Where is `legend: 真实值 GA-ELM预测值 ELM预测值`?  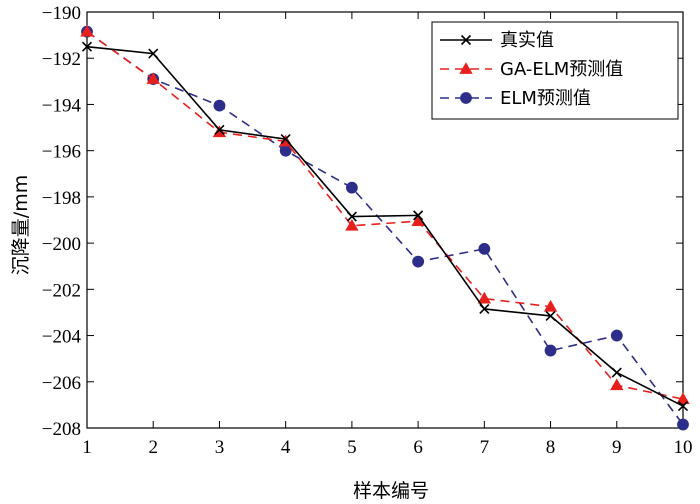 legend: 真实值 GA-ELM预测值 ELM预测值 is located at coordinates (555, 70).